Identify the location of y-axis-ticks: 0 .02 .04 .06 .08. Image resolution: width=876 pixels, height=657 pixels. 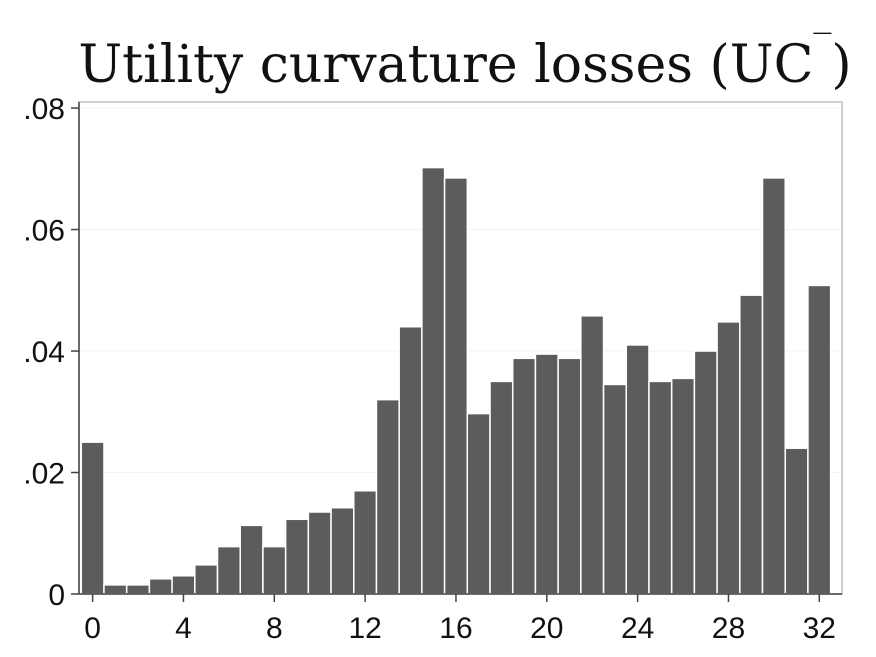
(51, 352).